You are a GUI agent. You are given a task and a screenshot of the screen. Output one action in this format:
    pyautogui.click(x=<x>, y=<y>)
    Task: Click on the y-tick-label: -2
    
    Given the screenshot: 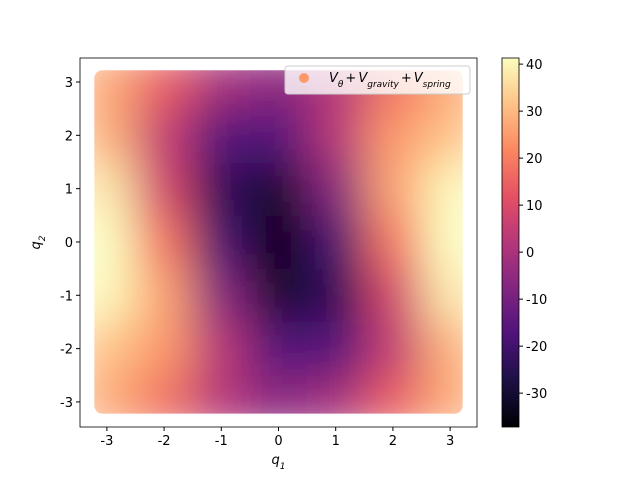 What is the action you would take?
    pyautogui.click(x=66, y=350)
    